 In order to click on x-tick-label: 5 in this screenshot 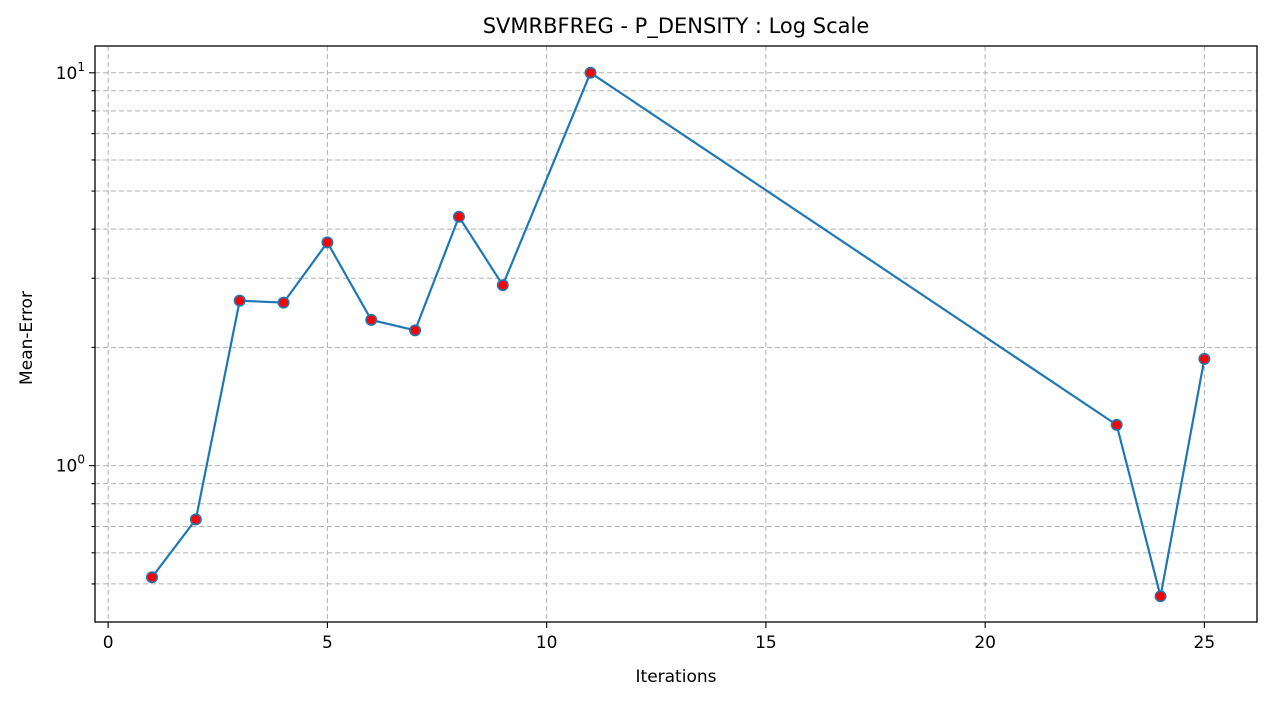, I will do `click(327, 643)`.